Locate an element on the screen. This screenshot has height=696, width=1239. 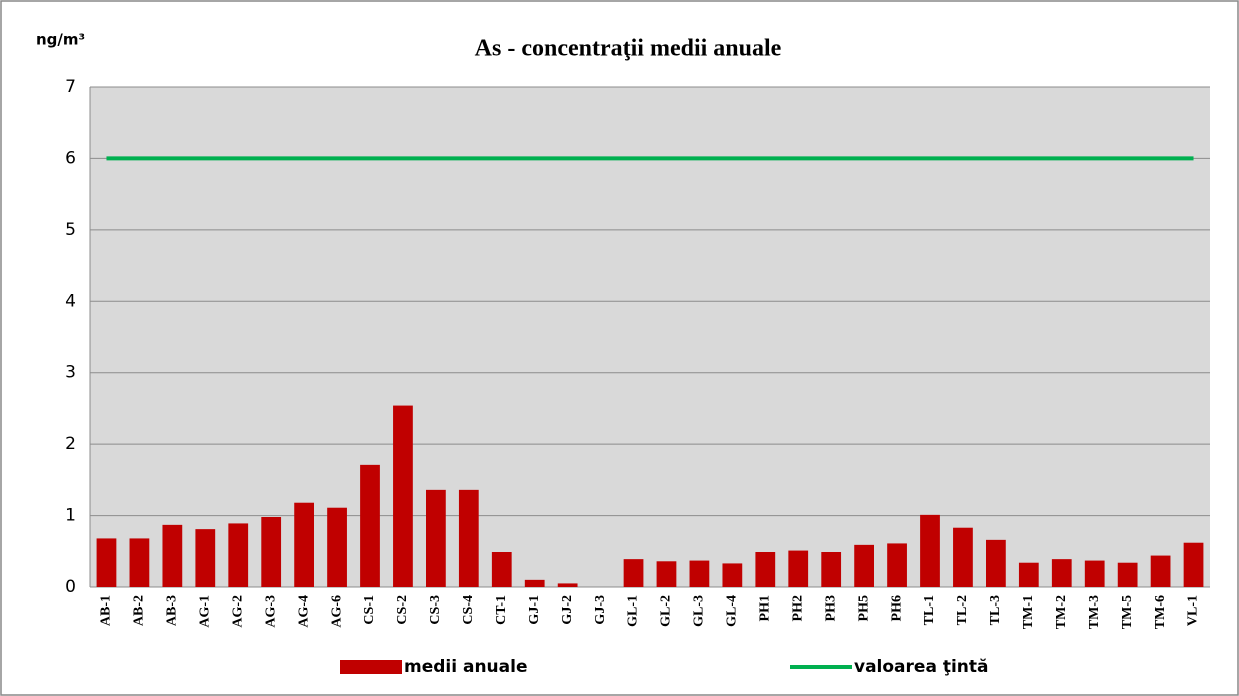
x-tick-label: PH6 is located at coordinates (896, 608).